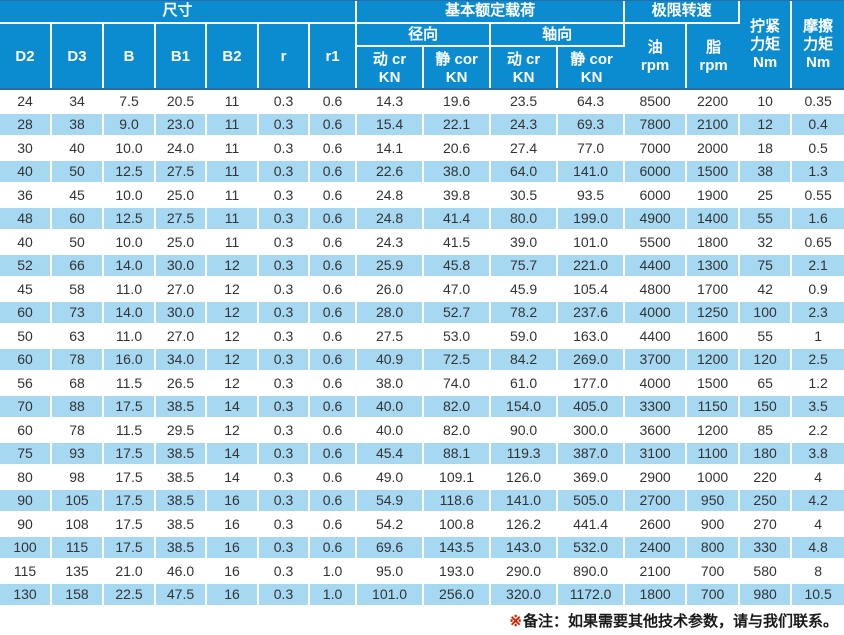 The image size is (844, 635). I want to click on cell: 14.0, so click(130, 313).